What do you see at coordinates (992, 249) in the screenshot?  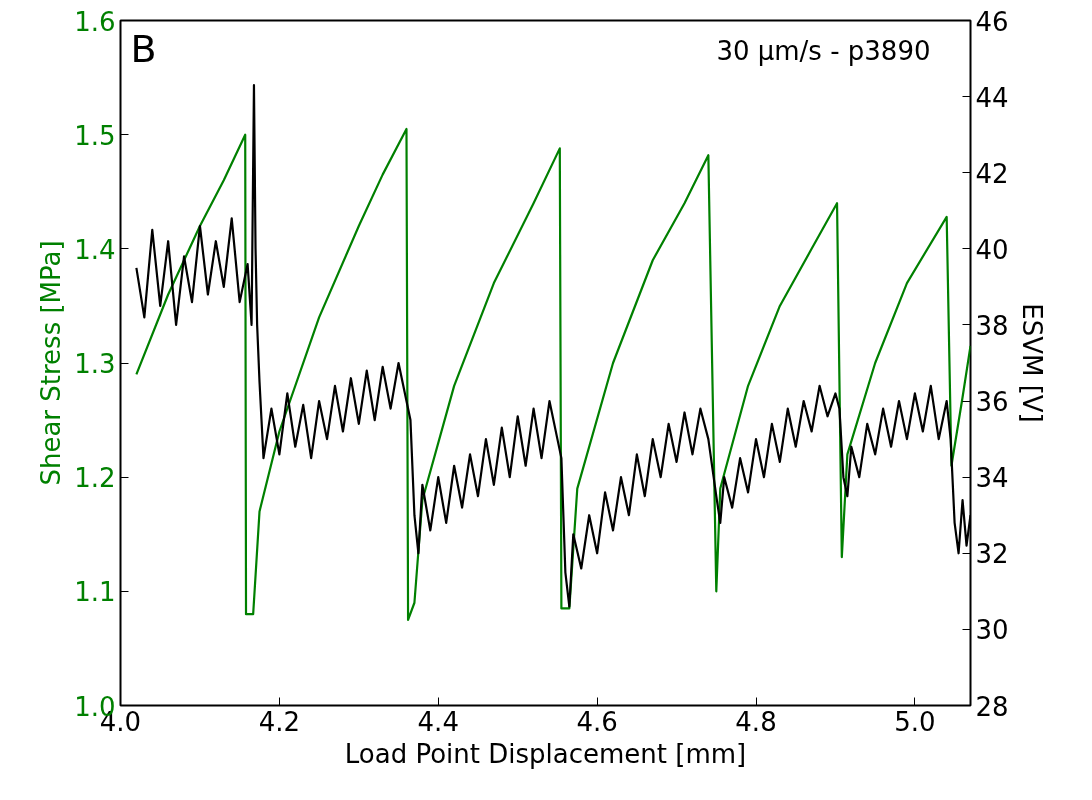 I see `y2-tick-label: 40` at bounding box center [992, 249].